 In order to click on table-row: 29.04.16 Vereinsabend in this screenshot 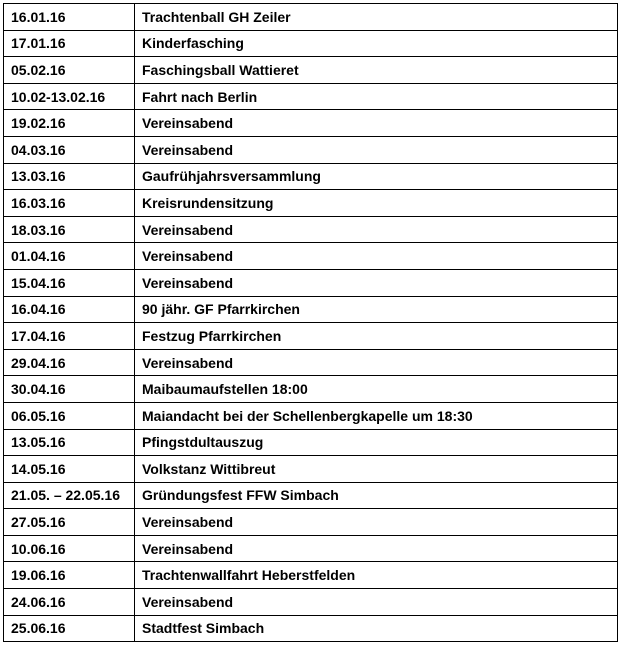, I will do `click(310, 362)`.